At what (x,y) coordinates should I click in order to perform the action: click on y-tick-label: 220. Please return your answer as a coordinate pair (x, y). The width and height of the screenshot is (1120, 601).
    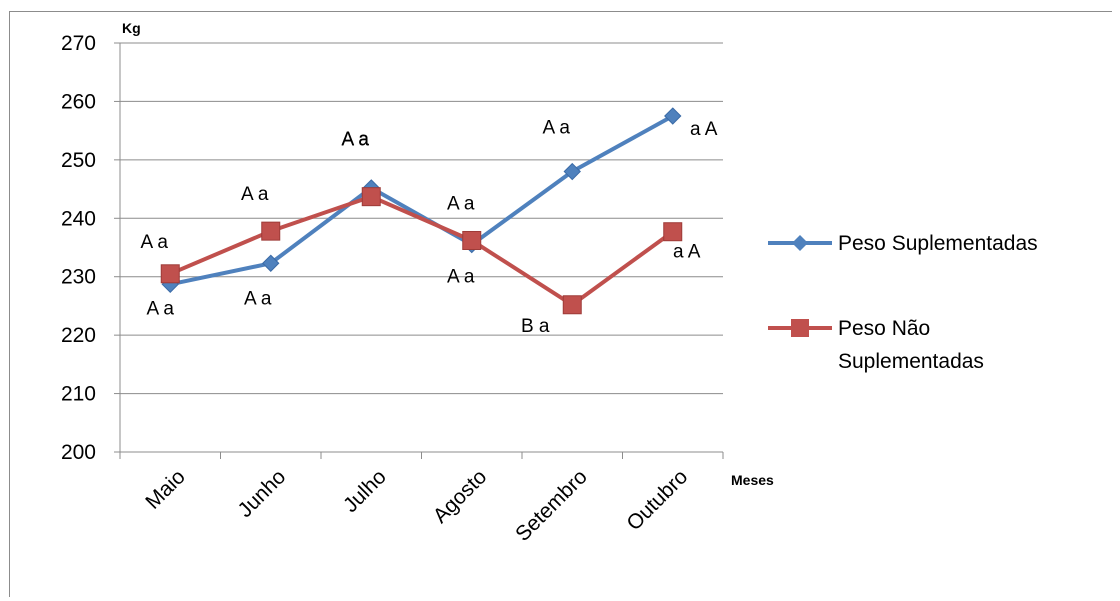
    Looking at the image, I should click on (78, 335).